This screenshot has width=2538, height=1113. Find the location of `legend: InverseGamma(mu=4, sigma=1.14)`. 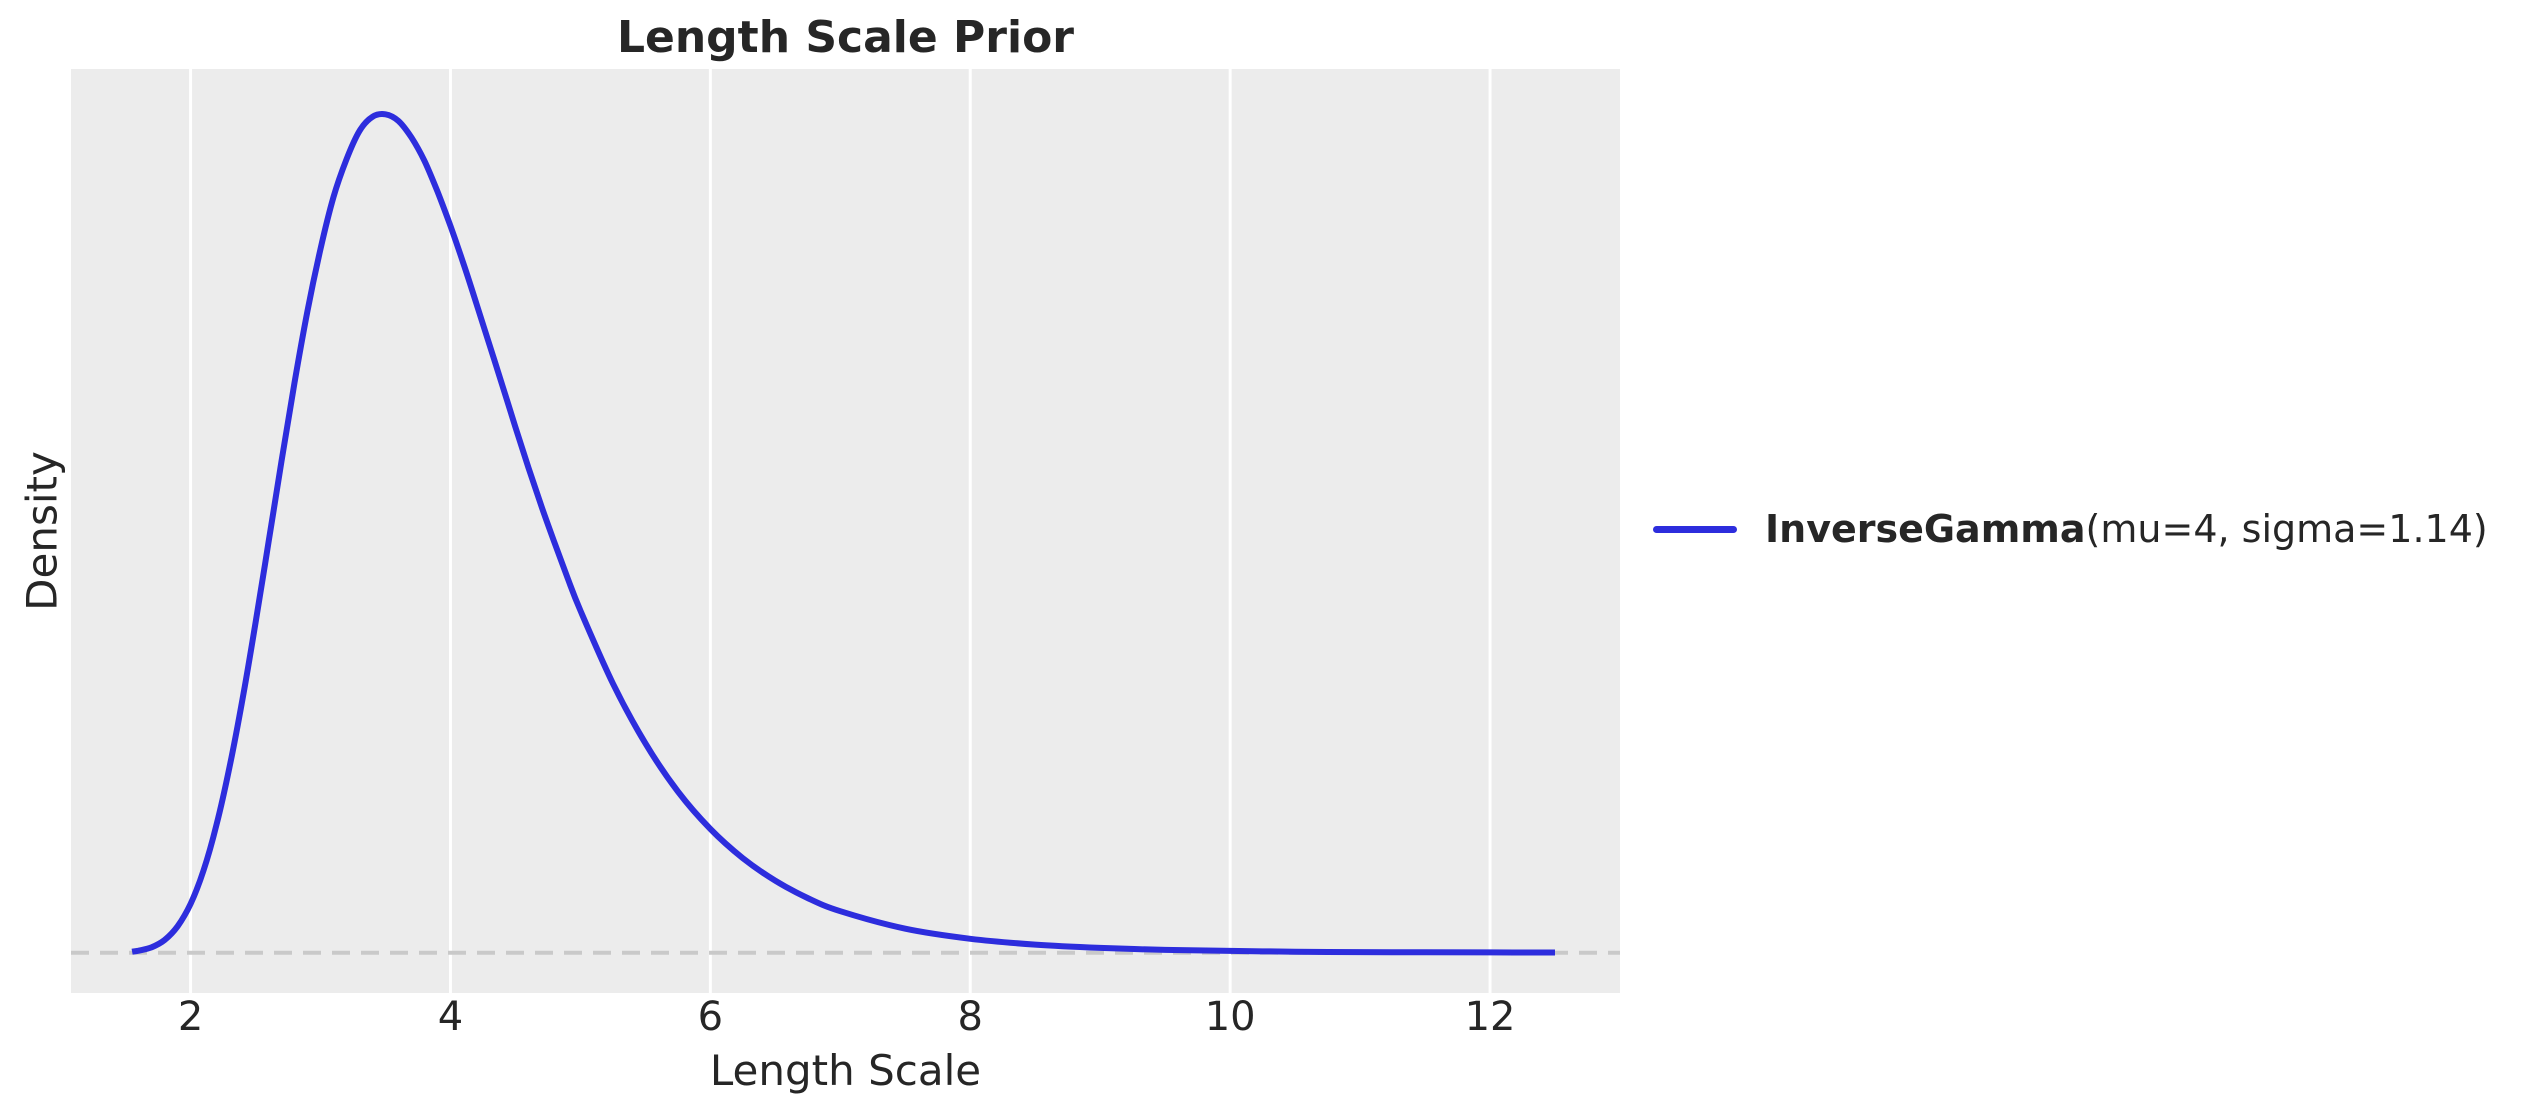

legend: InverseGamma(mu=4, sigma=1.14) is located at coordinates (2070, 529).